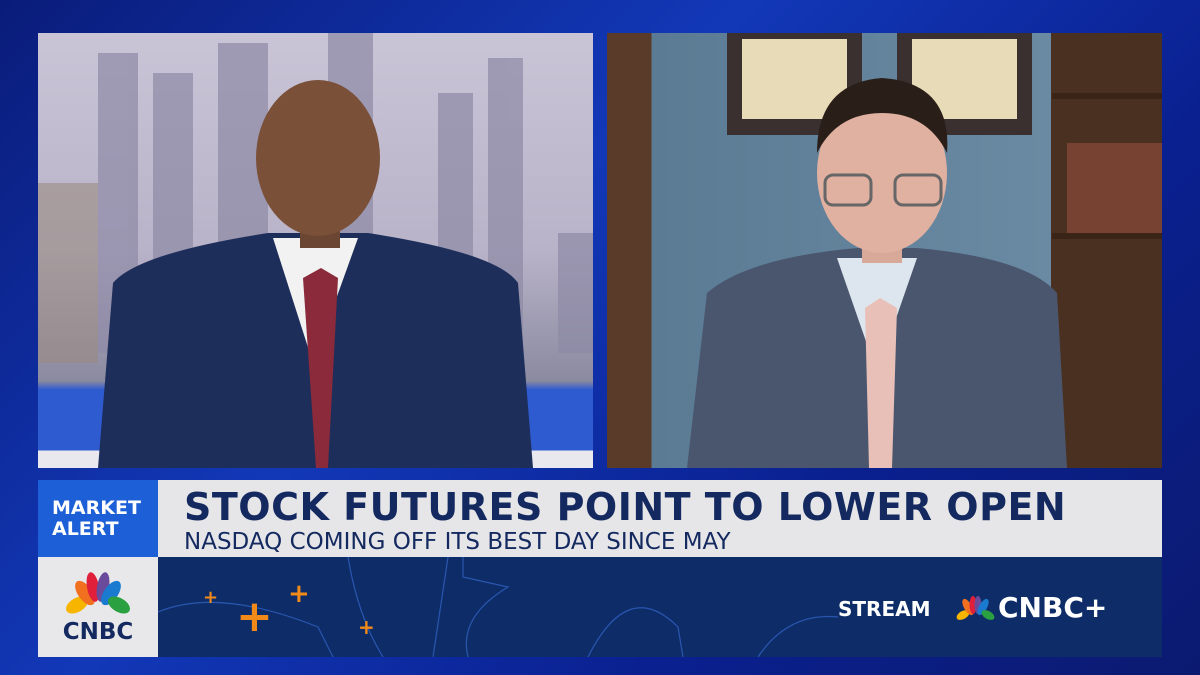 The height and width of the screenshot is (675, 1200). Describe the element at coordinates (498, 607) in the screenshot. I see `decorative-lines` at that location.